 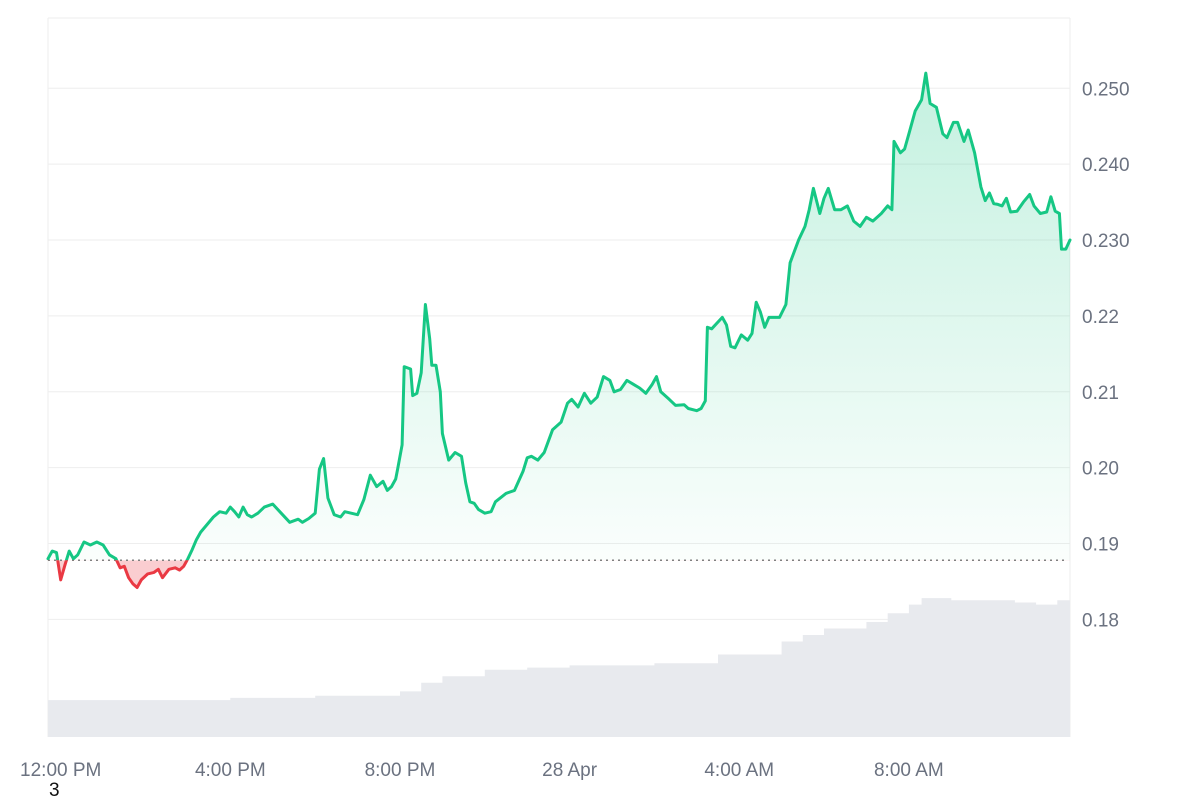 What do you see at coordinates (1100, 317) in the screenshot?
I see `y-tick-label-4: 0.22` at bounding box center [1100, 317].